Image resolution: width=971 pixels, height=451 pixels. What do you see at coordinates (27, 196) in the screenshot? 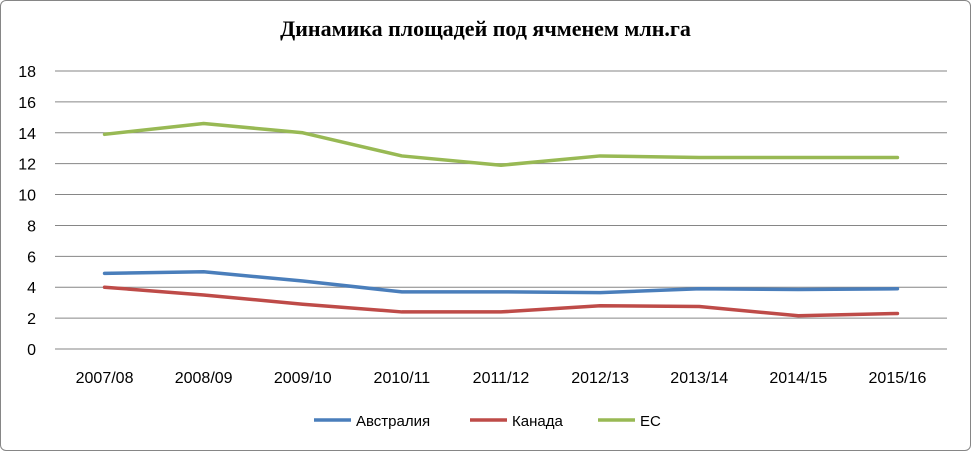
I see `y-tick-label: 10` at bounding box center [27, 196].